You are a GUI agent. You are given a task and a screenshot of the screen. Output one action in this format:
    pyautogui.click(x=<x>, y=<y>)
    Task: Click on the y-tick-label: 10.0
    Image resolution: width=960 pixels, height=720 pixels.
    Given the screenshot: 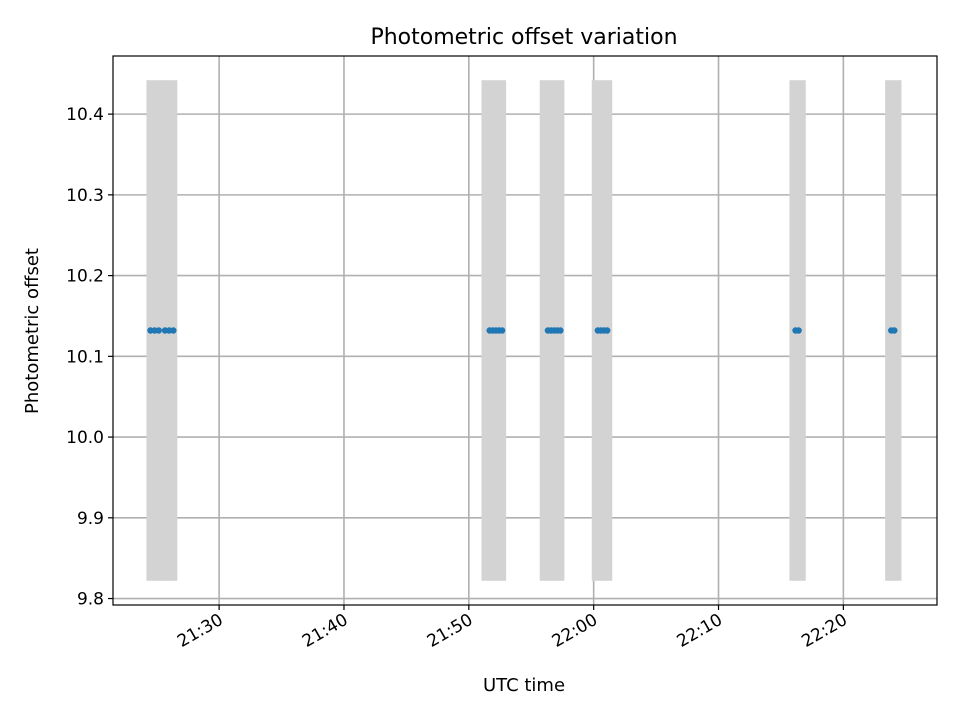 What is the action you would take?
    pyautogui.click(x=85, y=438)
    